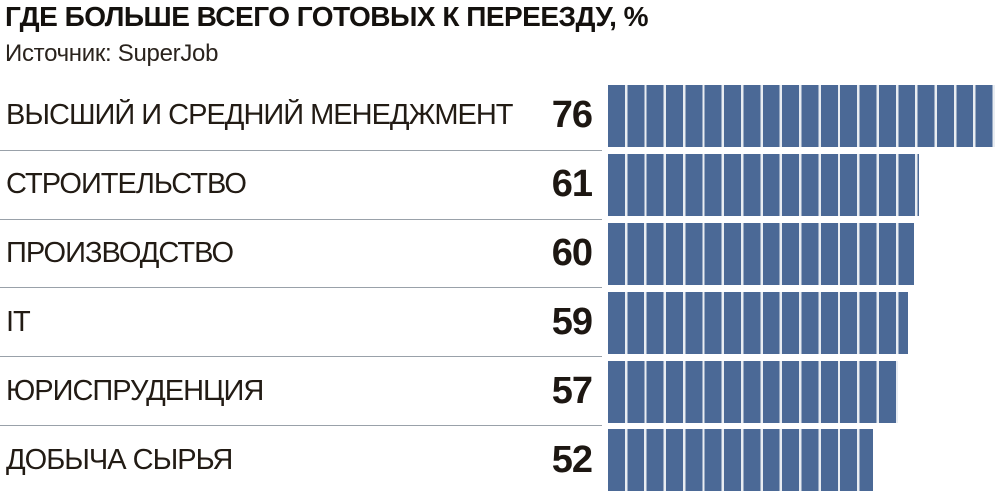 Image resolution: width=1000 pixels, height=495 pixels. I want to click on chart-title: ГДЕ БОЛЬШЕ ВСЕГО ГОТОВЫХ К ПЕРЕЕЗДУ, %, so click(327, 16).